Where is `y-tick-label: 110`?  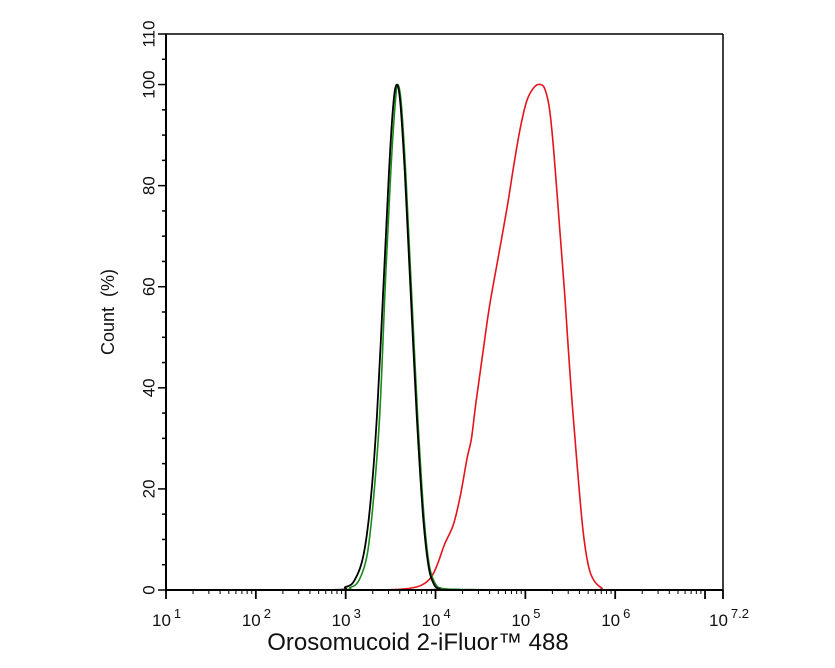 y-tick-label: 110 is located at coordinates (148, 33).